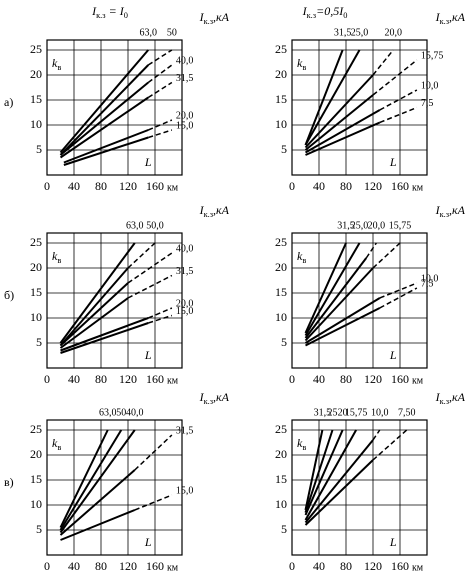 The image size is (469, 575). Describe the element at coordinates (185, 311) in the screenshot. I see `series-label: 15,0` at that location.